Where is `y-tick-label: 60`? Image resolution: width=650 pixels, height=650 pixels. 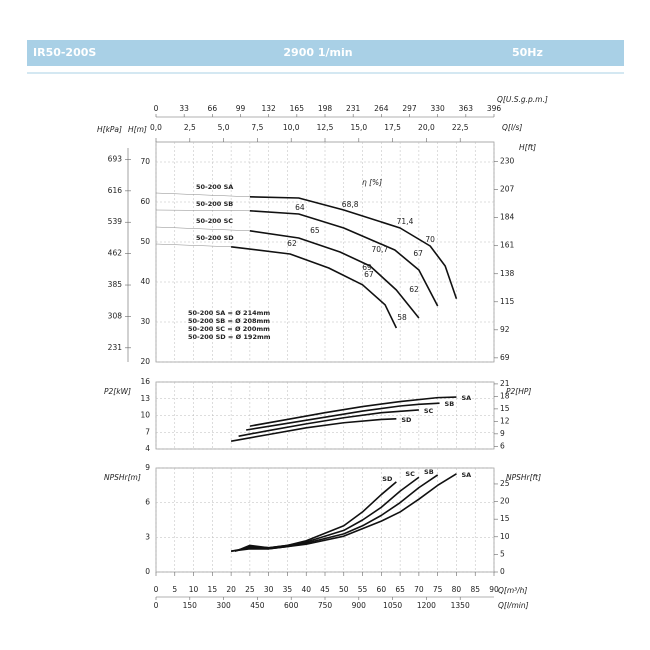 y-tick-label: 60 is located at coordinates (145, 201).